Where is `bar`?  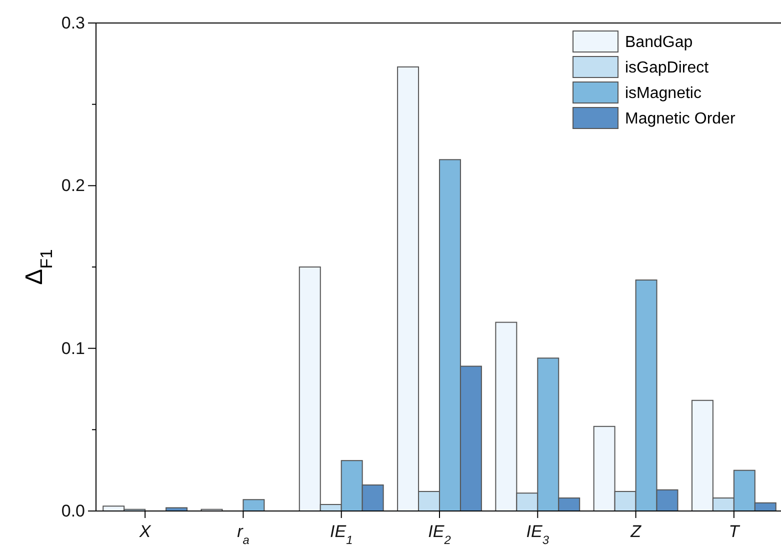
bar is located at coordinates (253, 505).